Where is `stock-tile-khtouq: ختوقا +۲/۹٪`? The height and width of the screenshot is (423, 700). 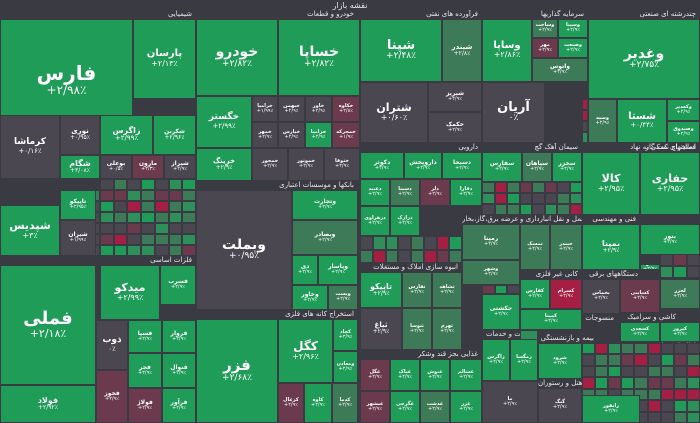
stock-tile-khtouq: ختوقا +۲/۹٪ is located at coordinates (342, 164).